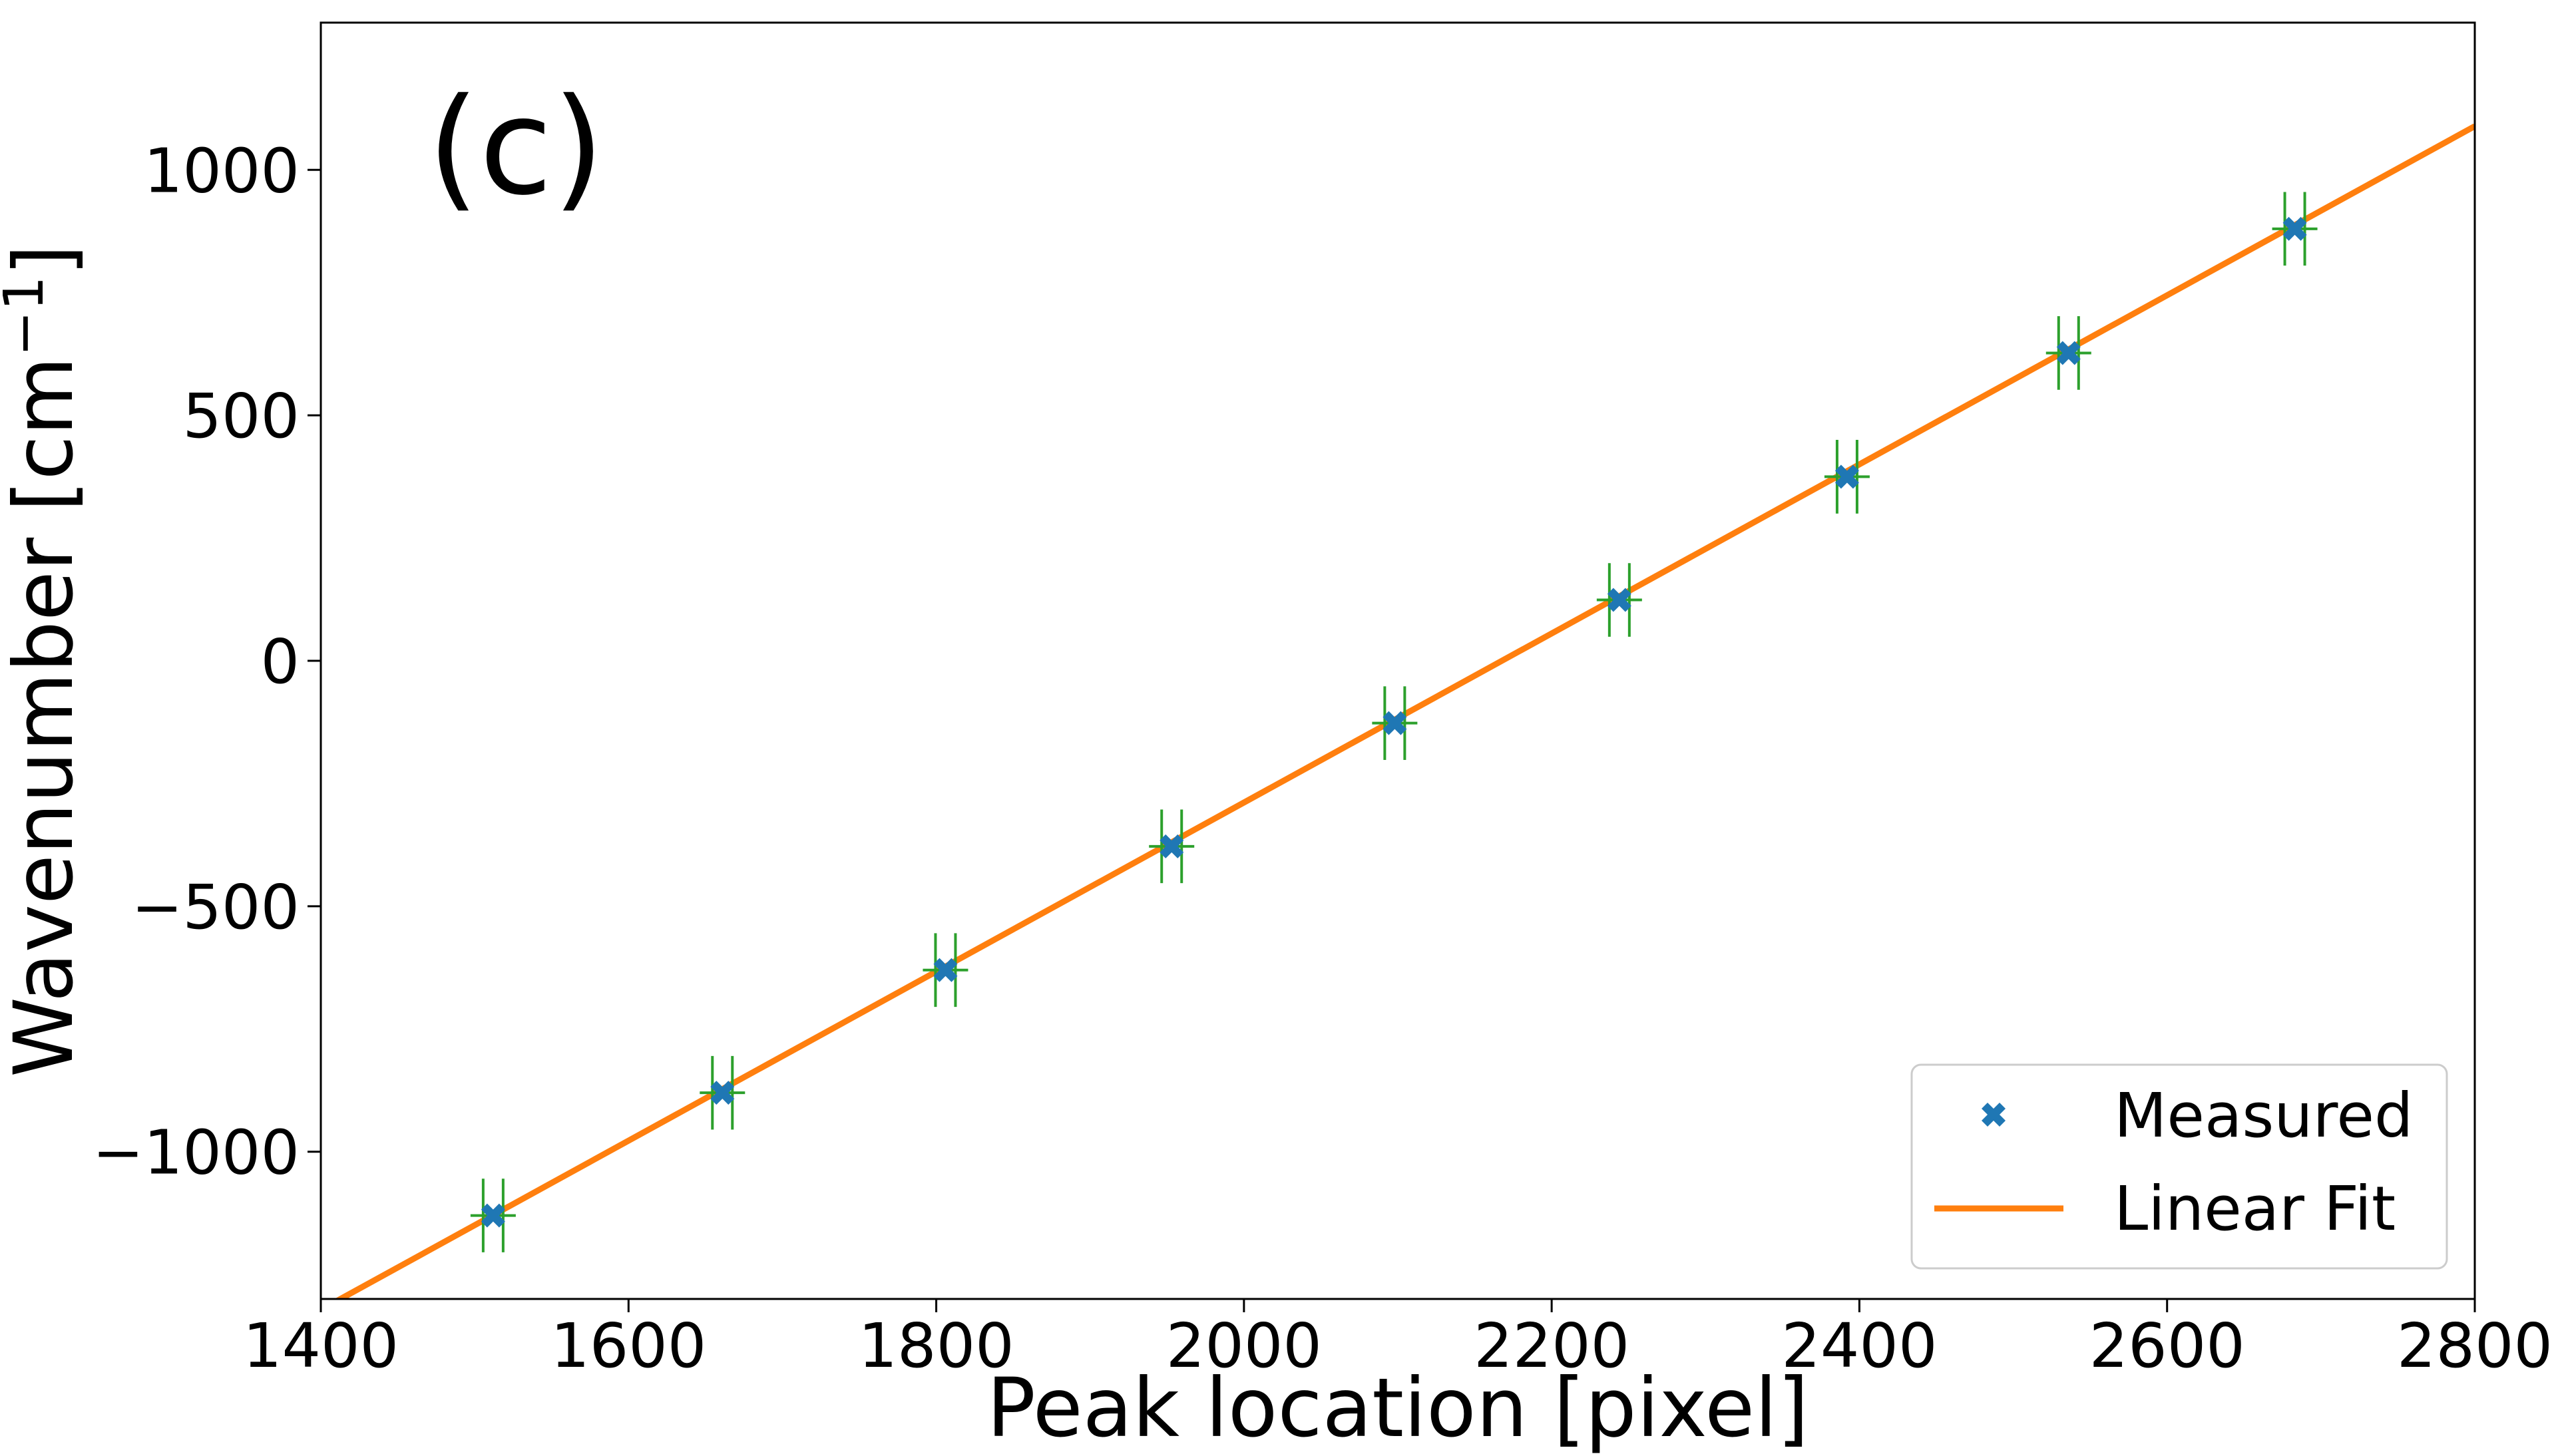 The image size is (2556, 1456). What do you see at coordinates (2263, 1115) in the screenshot?
I see `legend-label-measured: Measured` at bounding box center [2263, 1115].